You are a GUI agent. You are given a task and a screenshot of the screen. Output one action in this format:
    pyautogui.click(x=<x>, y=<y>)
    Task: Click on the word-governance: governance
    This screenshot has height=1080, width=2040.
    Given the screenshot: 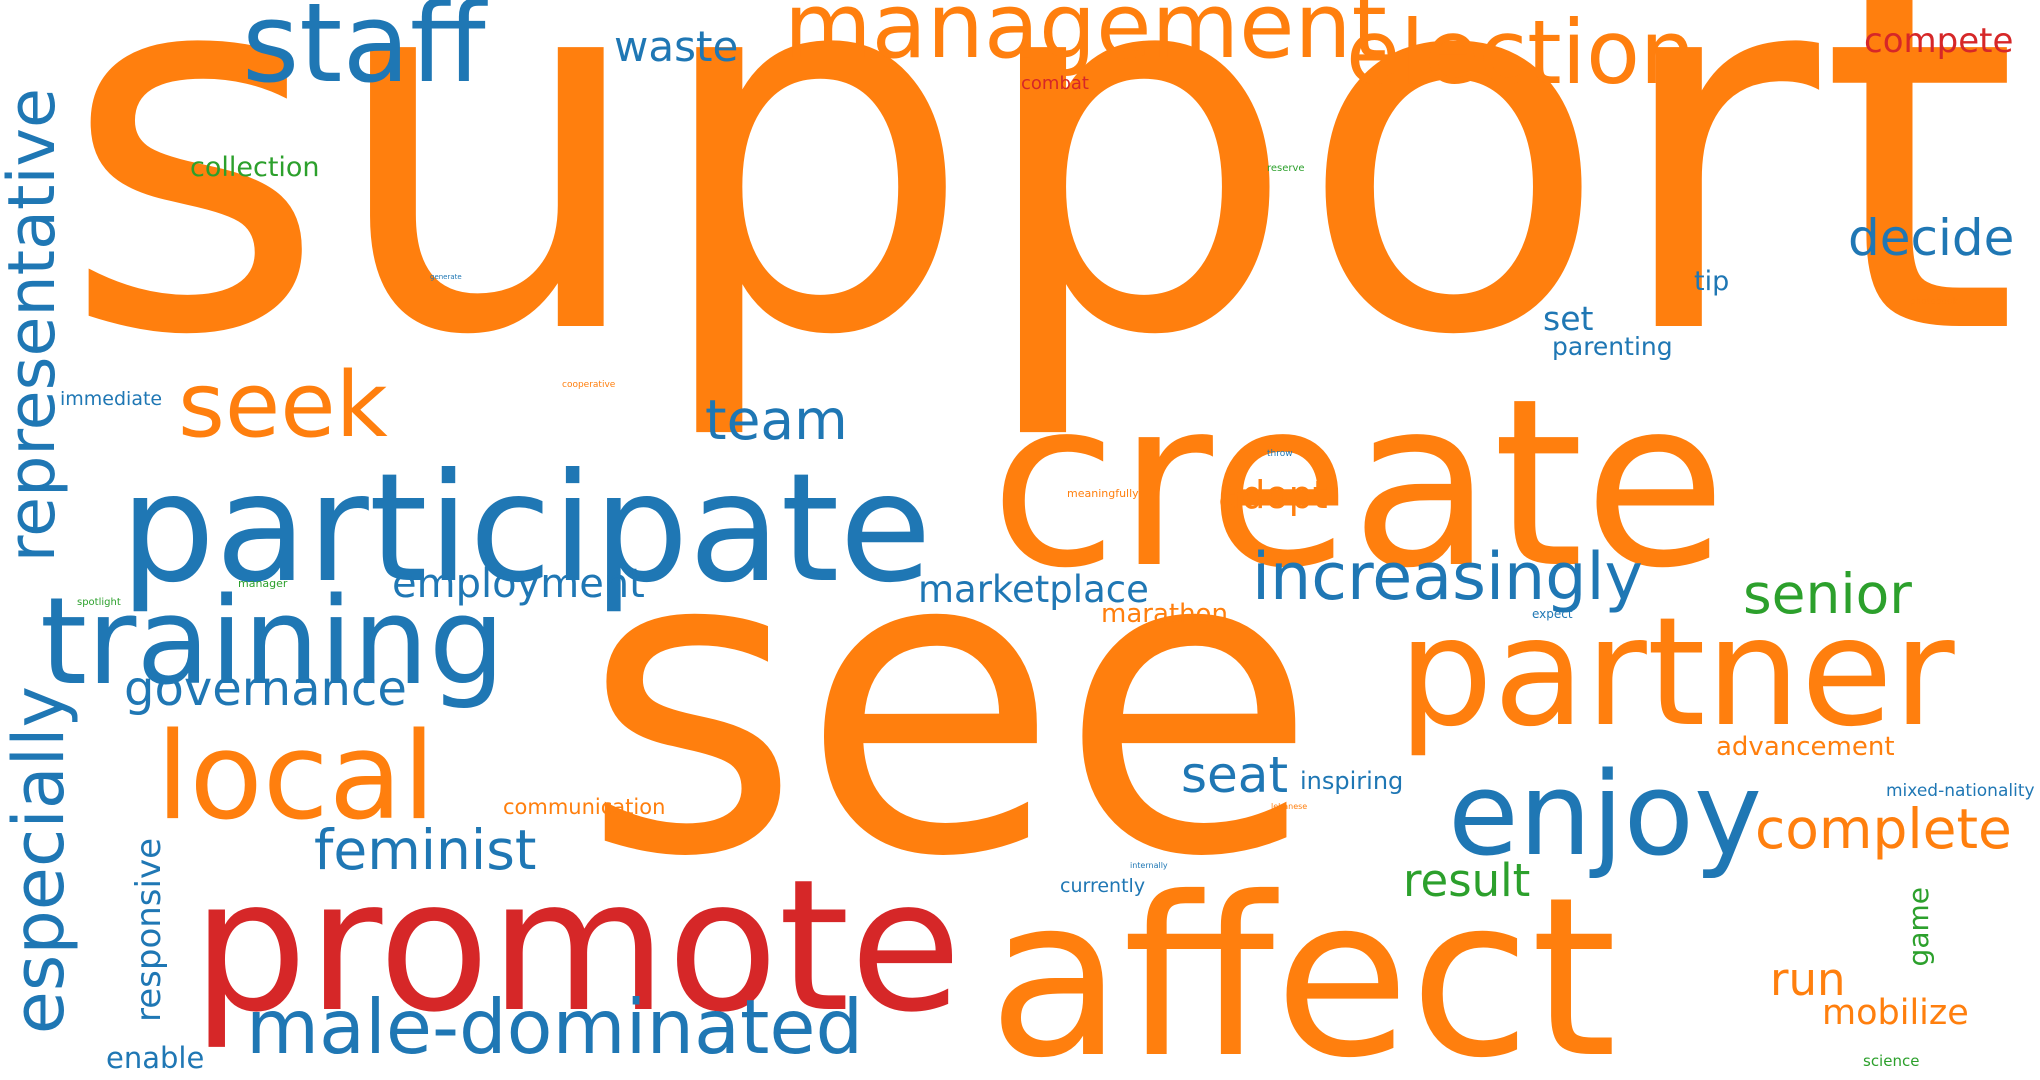 What is the action you would take?
    pyautogui.click(x=265, y=689)
    